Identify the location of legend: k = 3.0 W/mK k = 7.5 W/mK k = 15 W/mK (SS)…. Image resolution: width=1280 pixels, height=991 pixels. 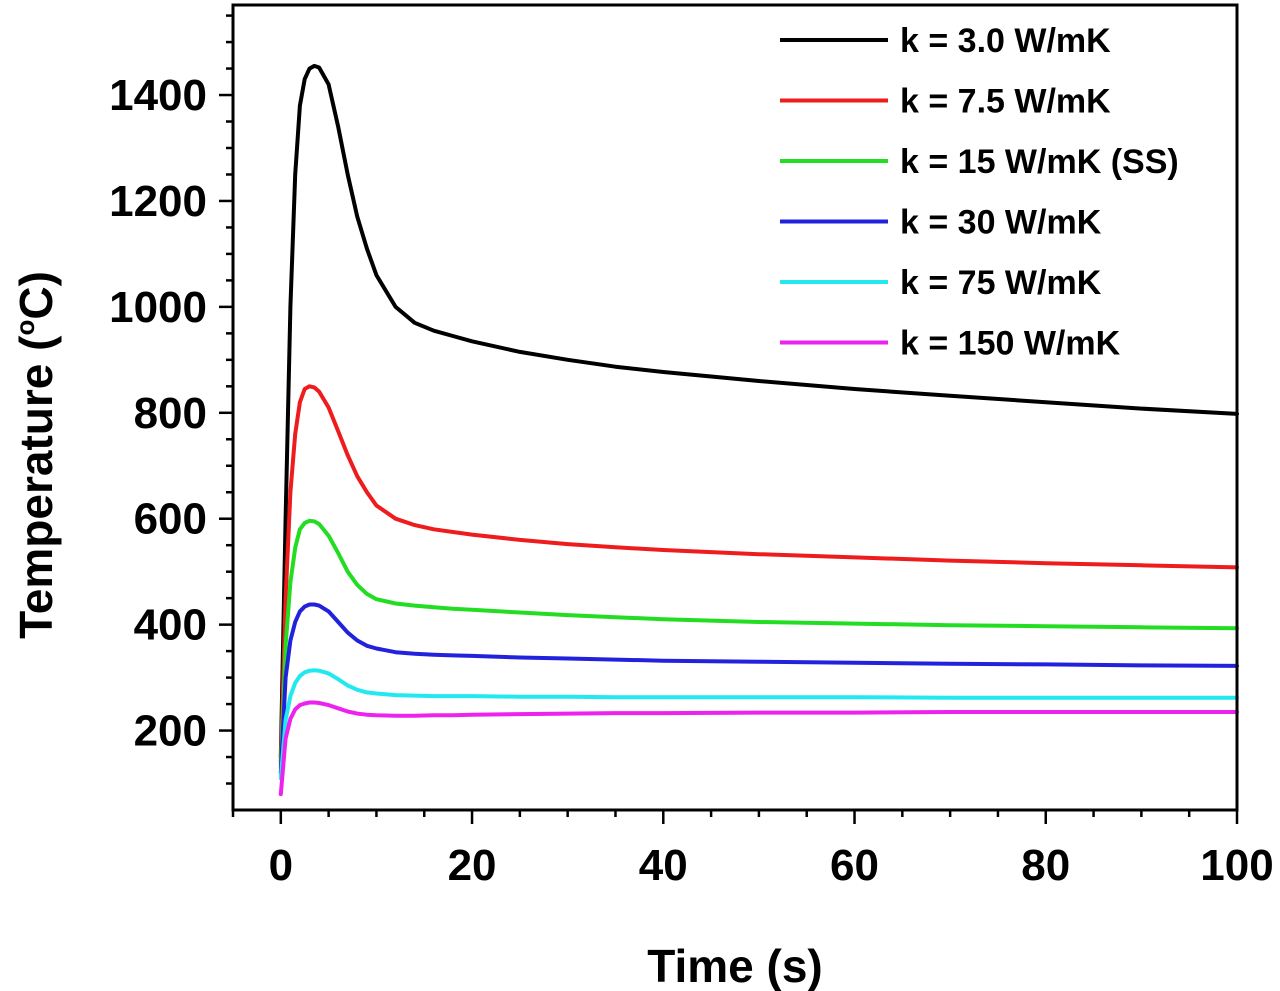
(979, 192).